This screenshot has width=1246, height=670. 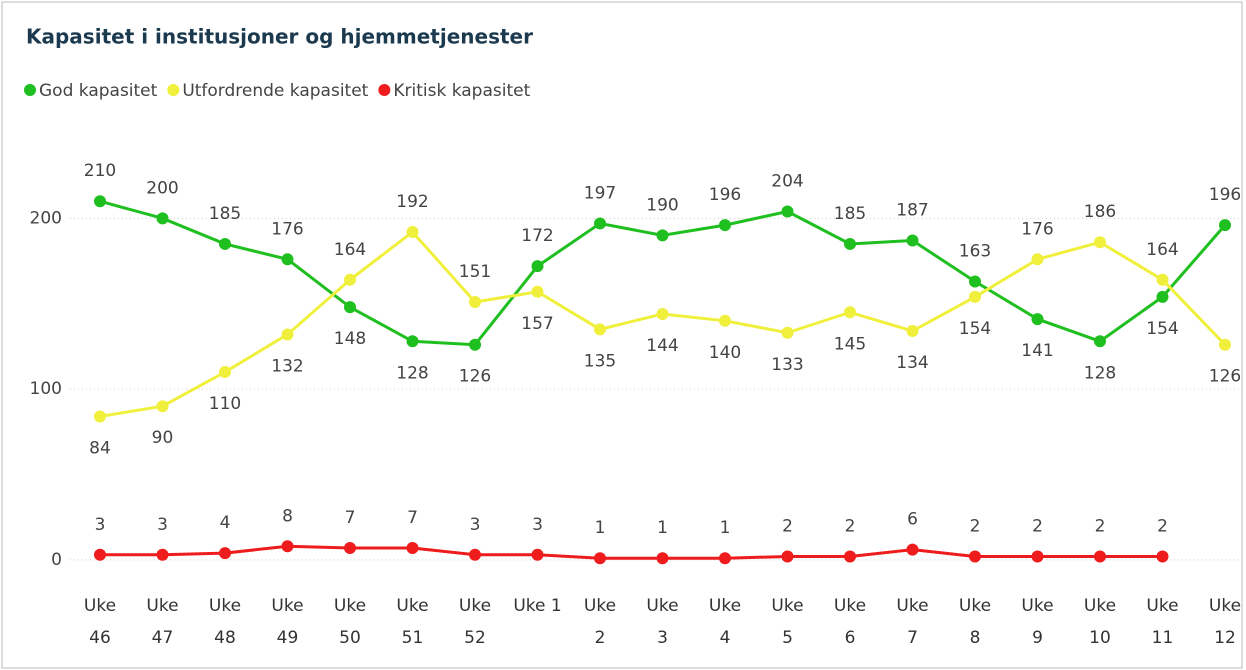 What do you see at coordinates (412, 202) in the screenshot?
I see `data-label: 192` at bounding box center [412, 202].